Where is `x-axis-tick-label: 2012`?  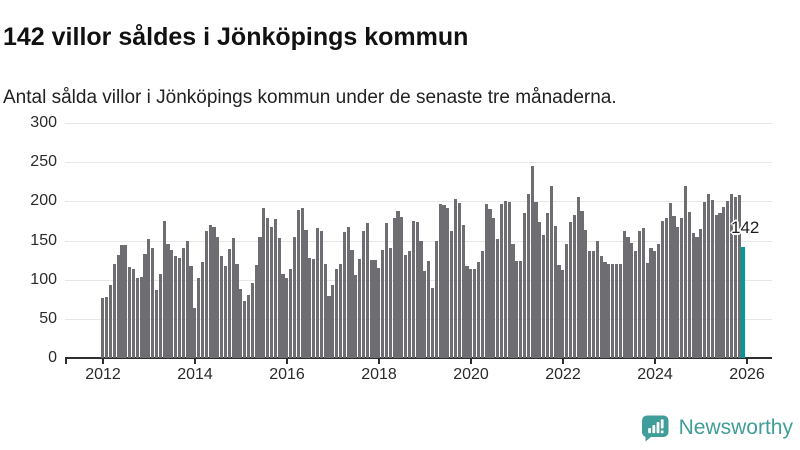 x-axis-tick-label: 2012 is located at coordinates (103, 374).